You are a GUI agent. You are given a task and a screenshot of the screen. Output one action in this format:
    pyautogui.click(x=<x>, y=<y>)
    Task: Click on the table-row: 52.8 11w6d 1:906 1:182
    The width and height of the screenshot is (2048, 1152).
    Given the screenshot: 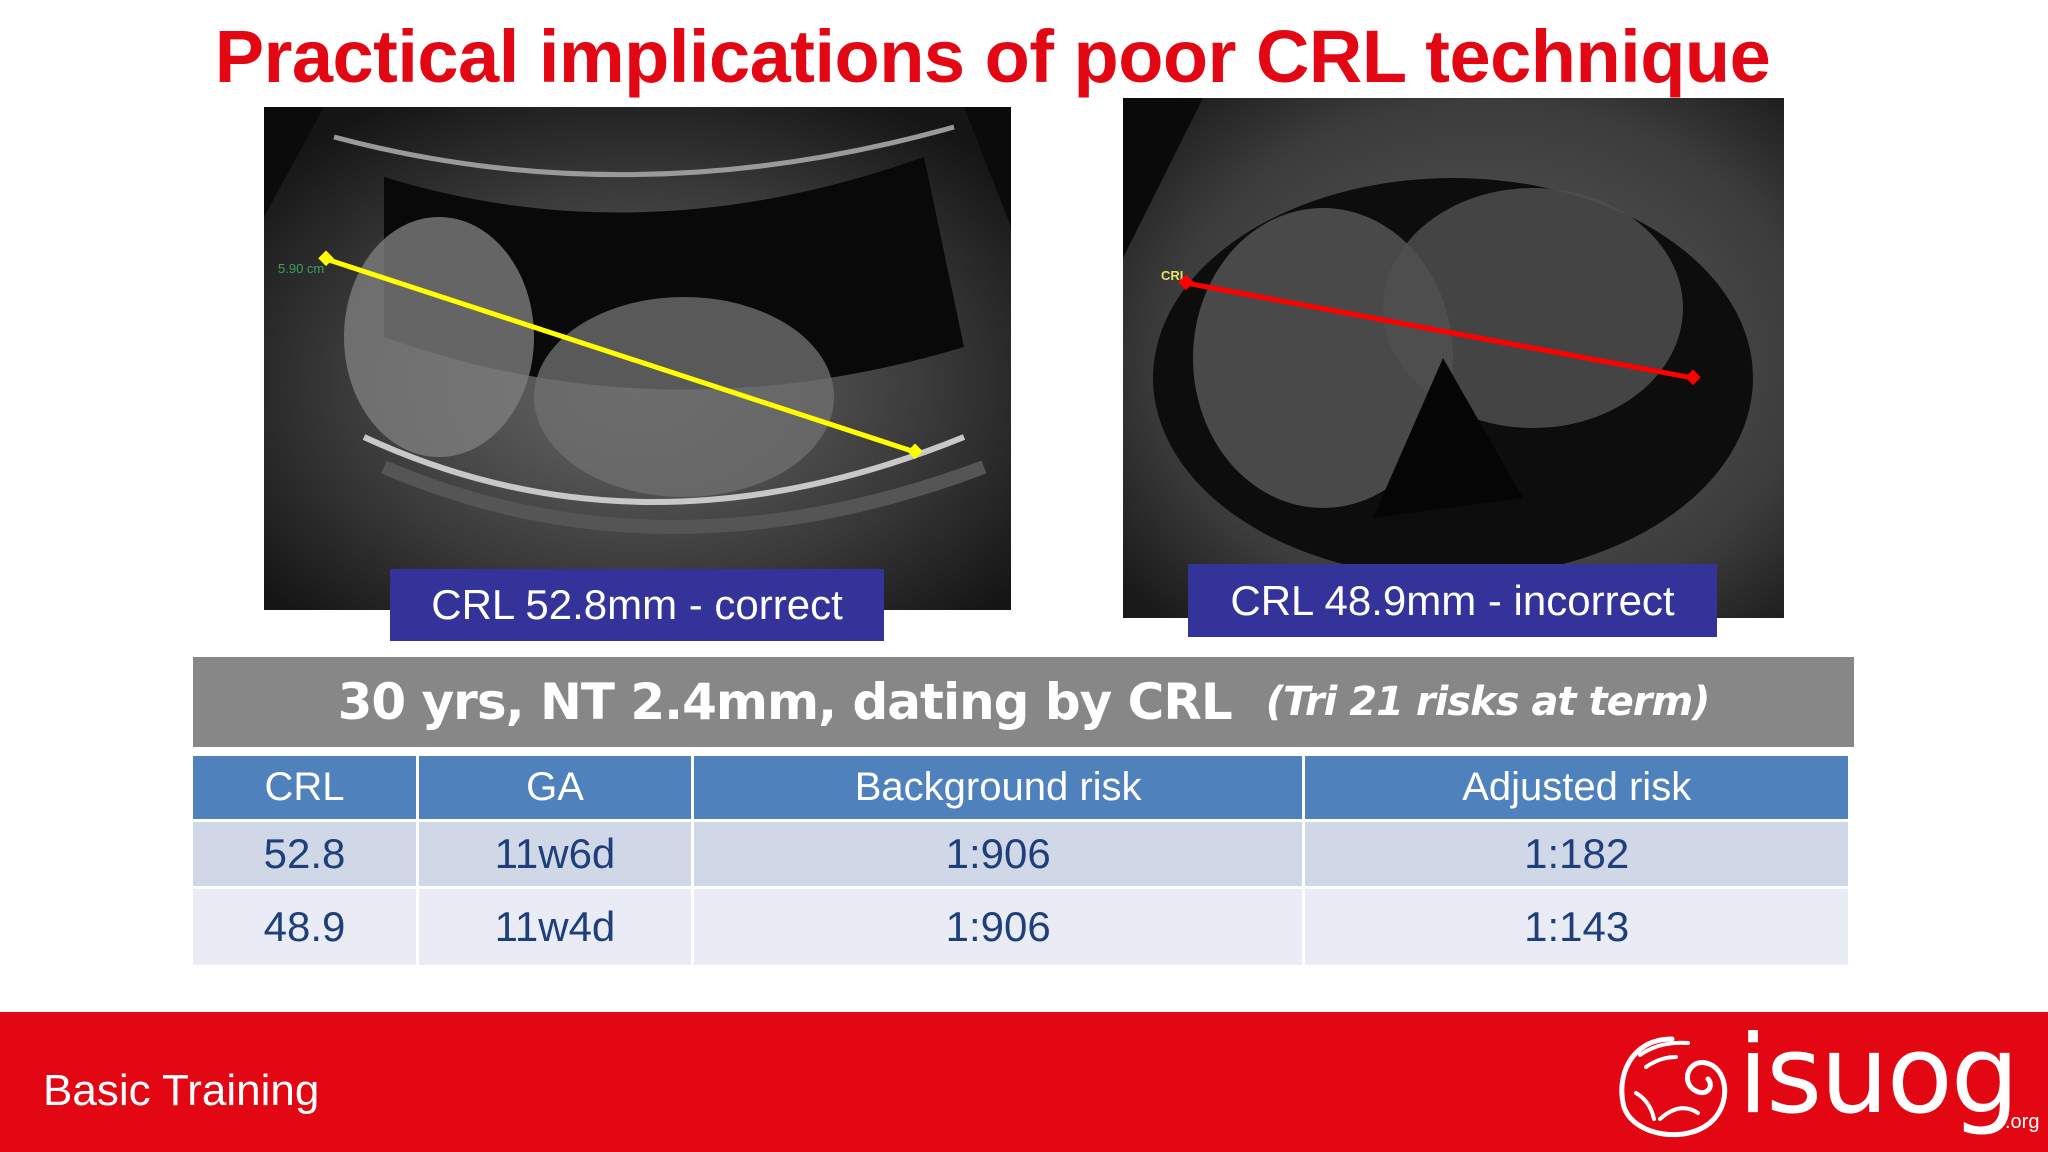 What is the action you would take?
    pyautogui.click(x=1020, y=854)
    